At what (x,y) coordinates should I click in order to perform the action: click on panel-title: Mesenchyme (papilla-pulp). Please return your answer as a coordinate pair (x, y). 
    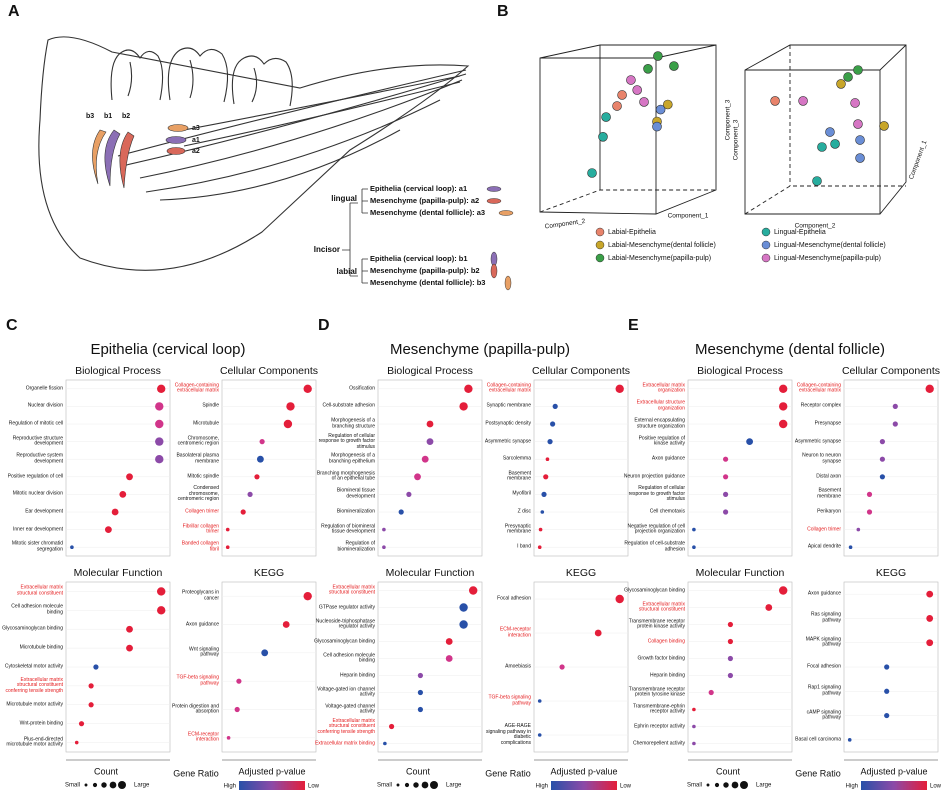
    Looking at the image, I should click on (480, 349).